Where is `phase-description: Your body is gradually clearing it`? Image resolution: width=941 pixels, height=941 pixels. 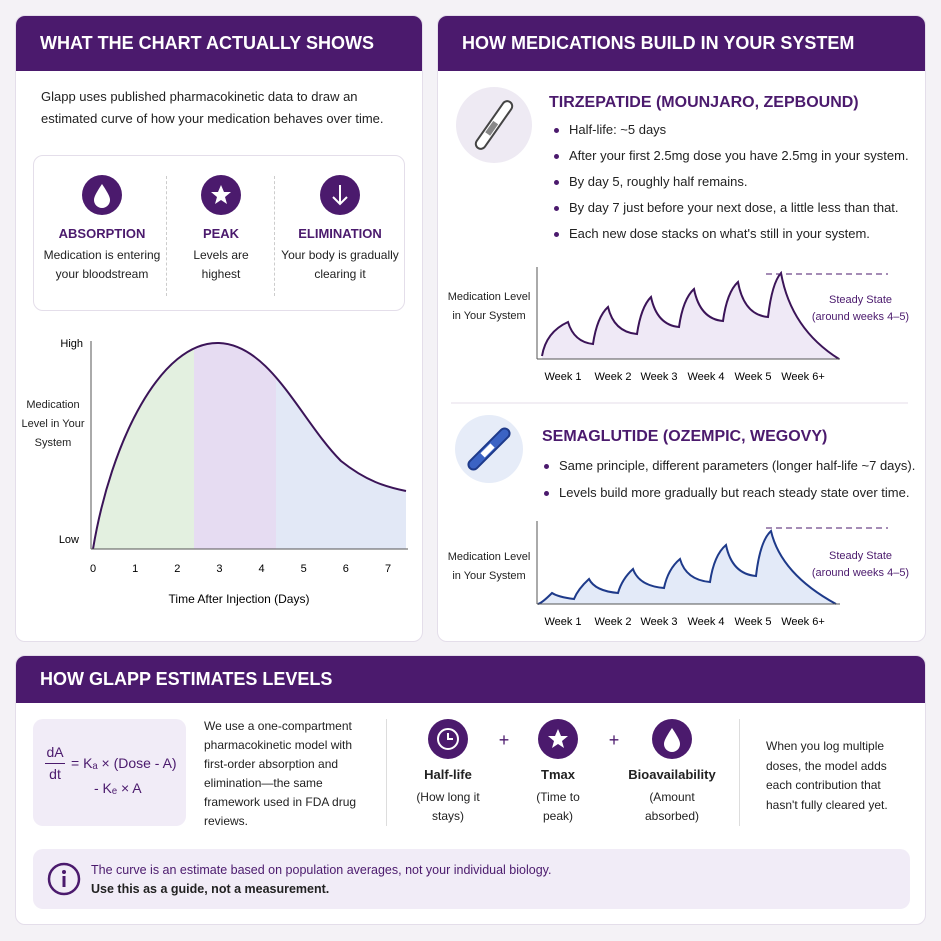 phase-description: Your body is gradually clearing it is located at coordinates (340, 264).